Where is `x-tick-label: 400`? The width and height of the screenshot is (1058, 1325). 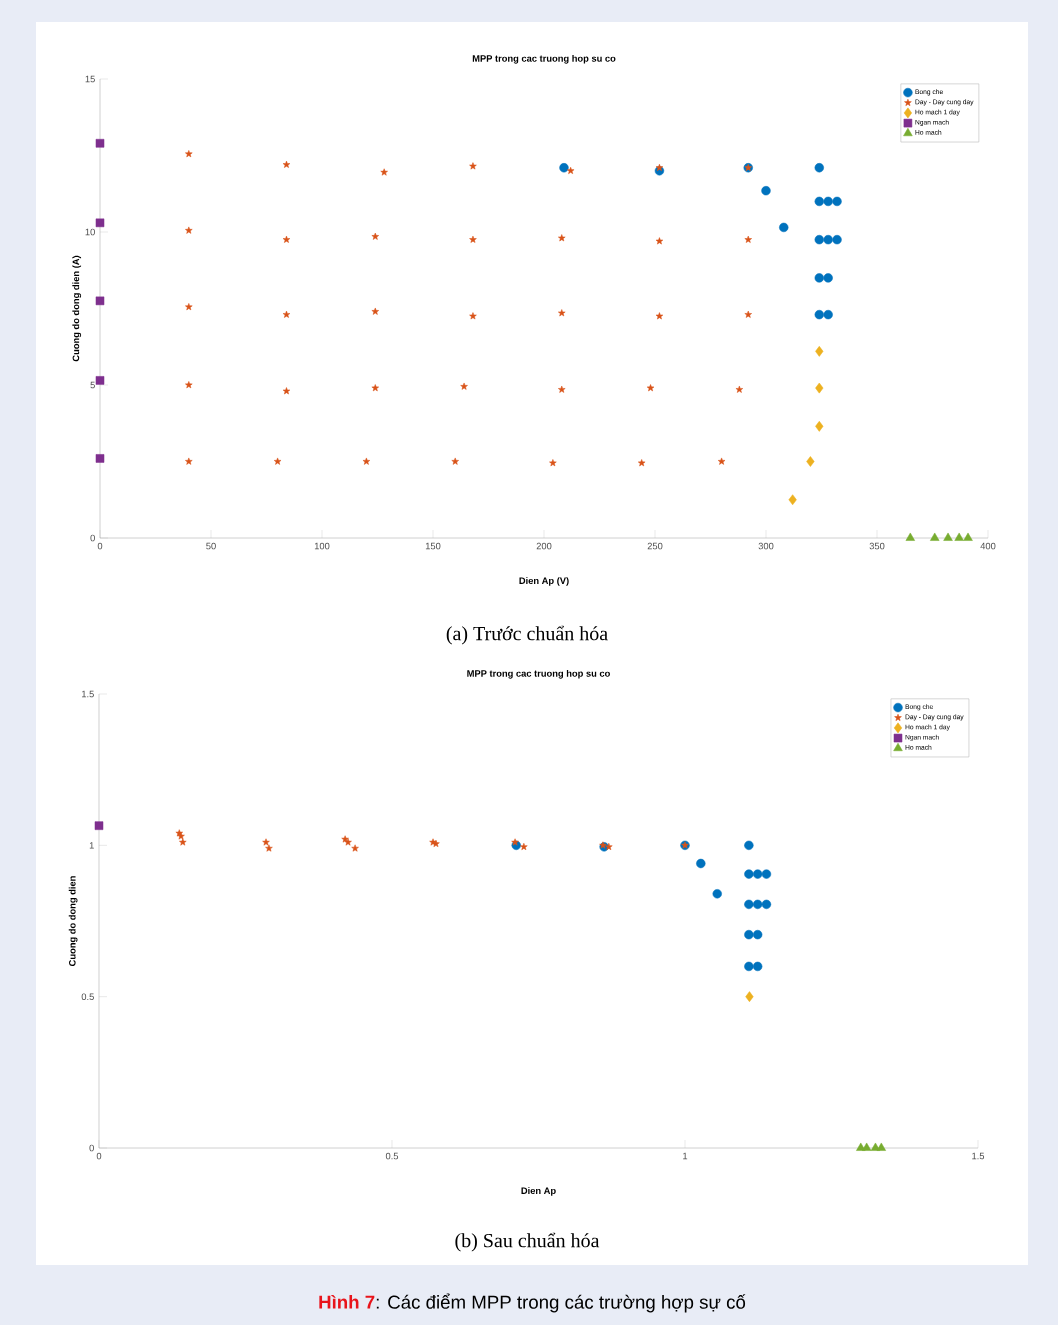
x-tick-label: 400 is located at coordinates (988, 546).